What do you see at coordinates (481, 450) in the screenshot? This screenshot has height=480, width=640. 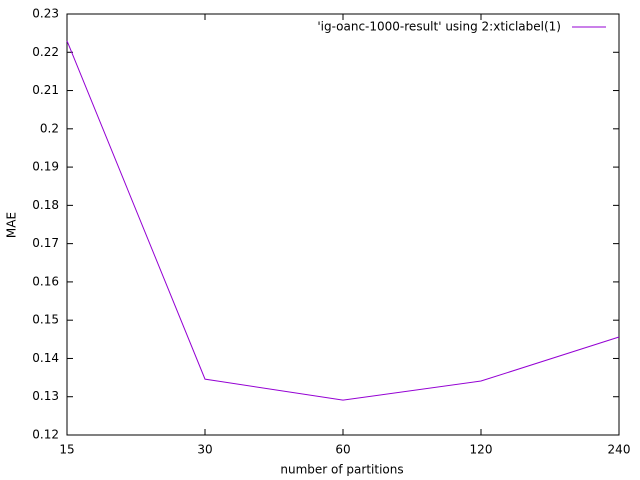 I see `x-tick-label: 120` at bounding box center [481, 450].